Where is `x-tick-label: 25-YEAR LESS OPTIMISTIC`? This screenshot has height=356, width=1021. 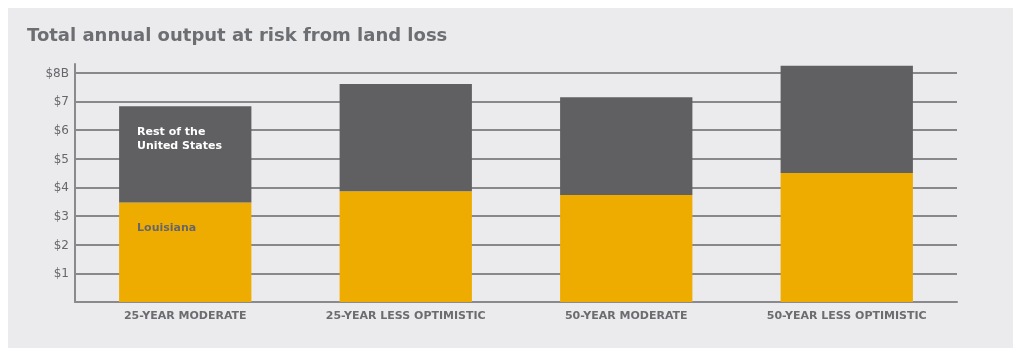 x-tick-label: 25-YEAR LESS OPTIMISTIC is located at coordinates (405, 315).